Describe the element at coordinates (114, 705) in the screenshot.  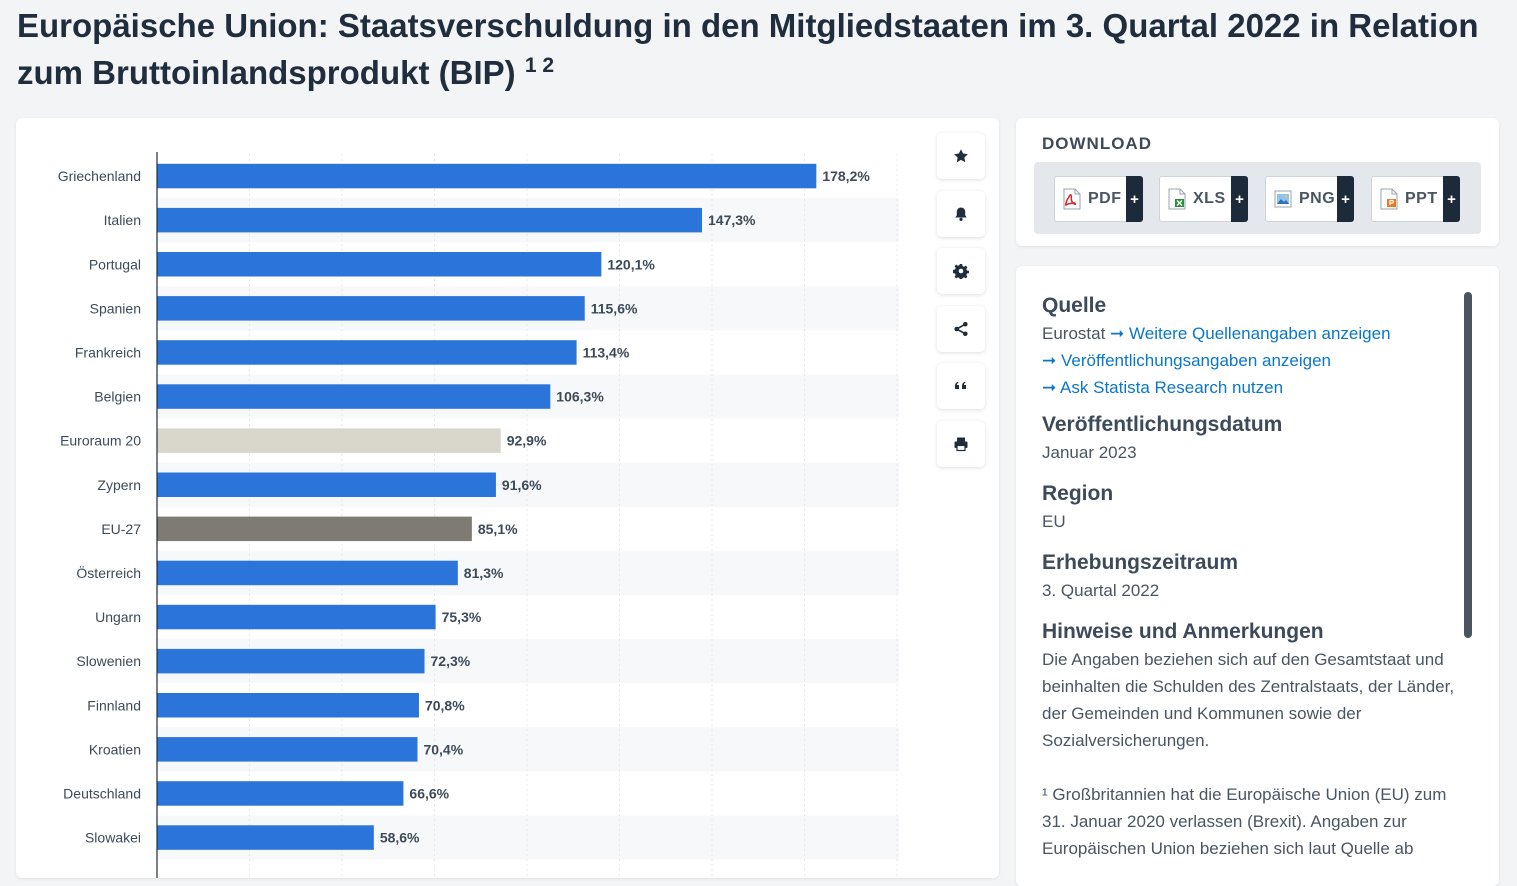
I see `category-label: Finnland` at that location.